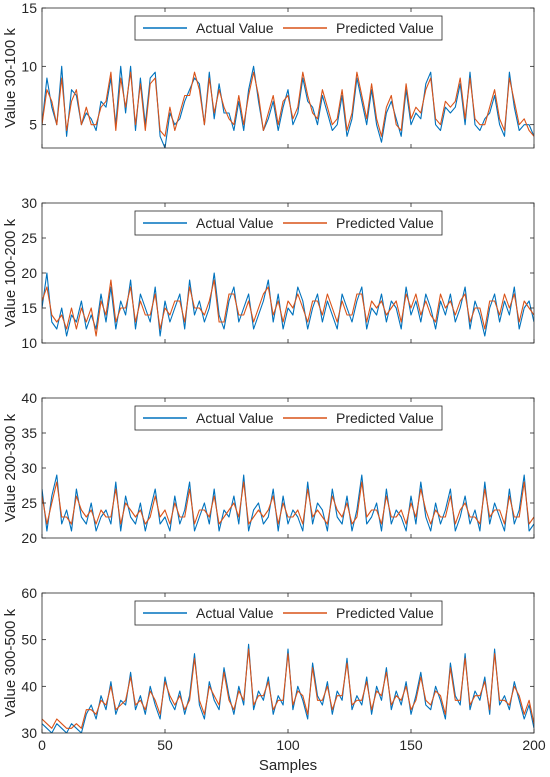  I want to click on x-axis-label: Samples, so click(288, 765).